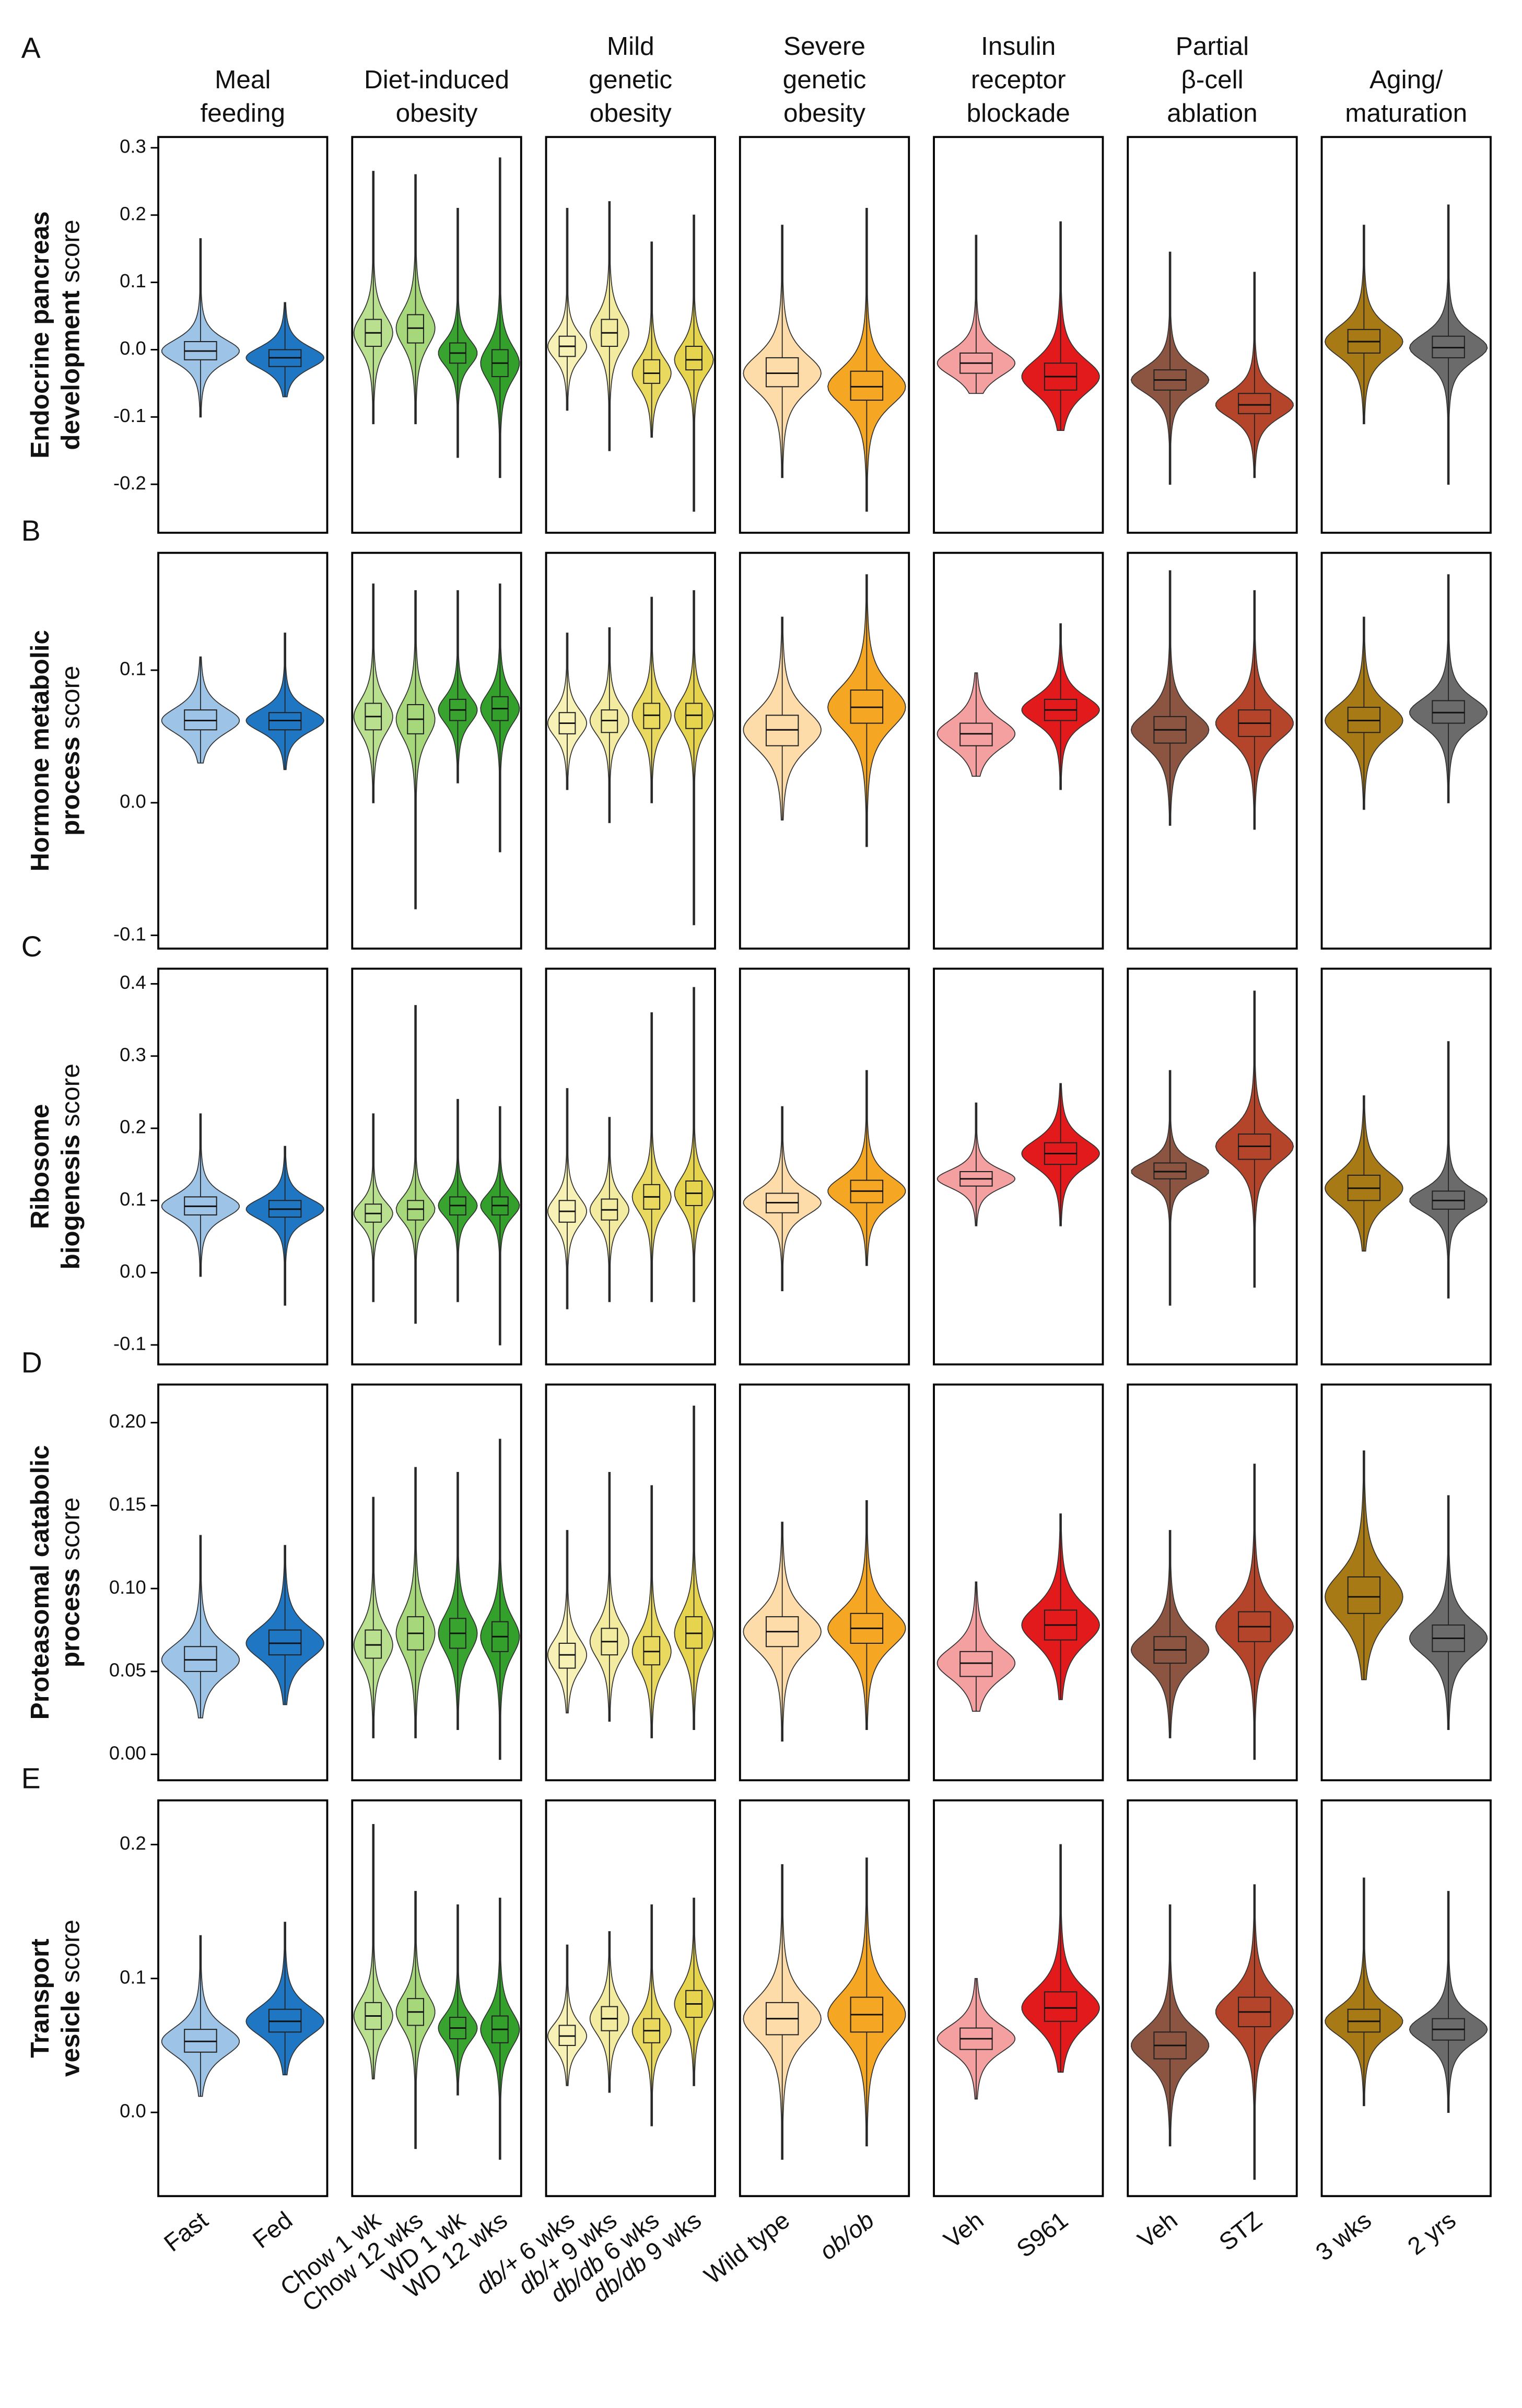 This screenshot has height=2408, width=1522. I want to click on y-axis-label: Ribosome, so click(40, 1166).